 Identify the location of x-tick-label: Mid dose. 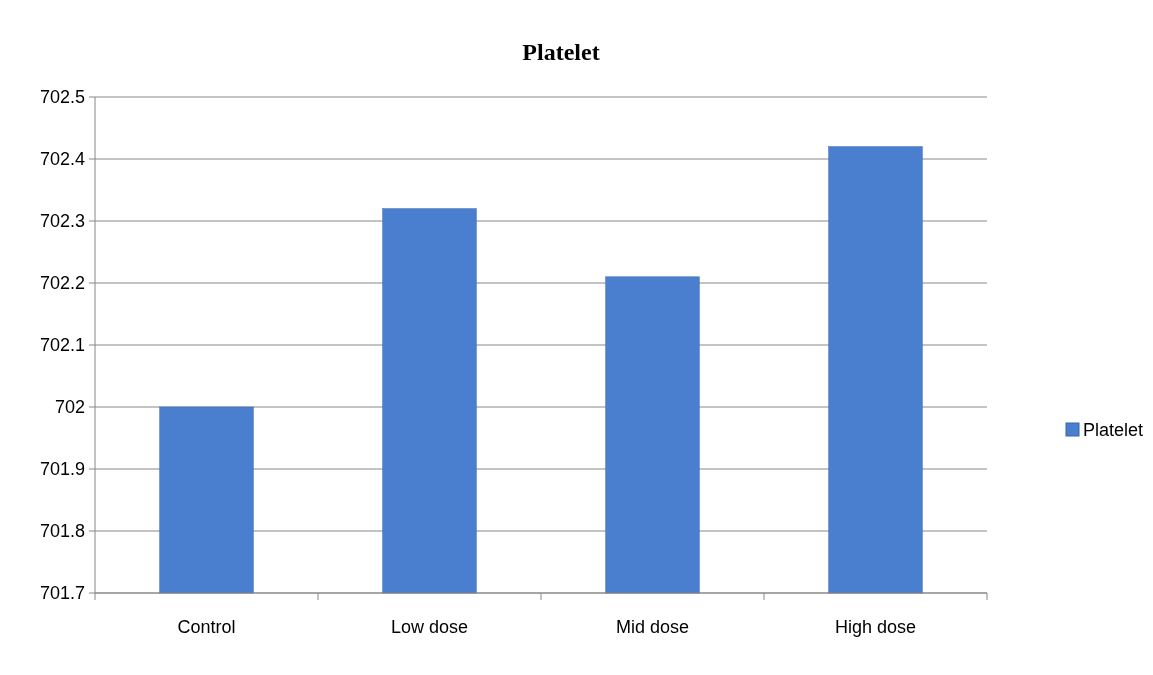
(652, 627).